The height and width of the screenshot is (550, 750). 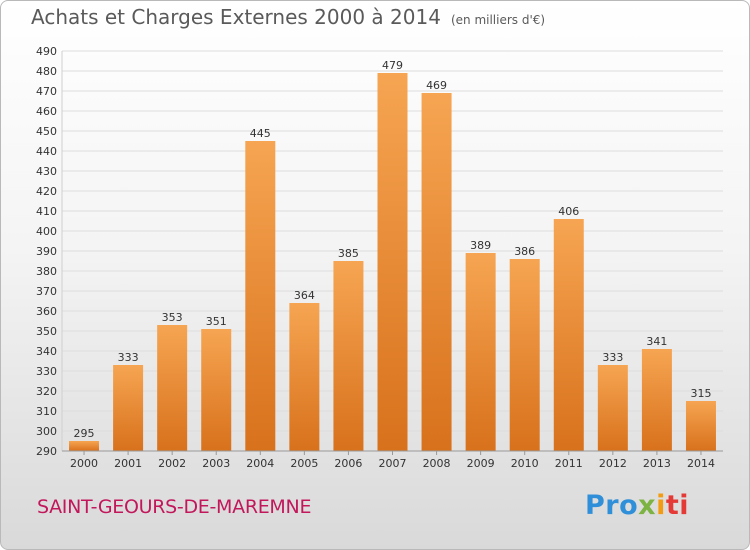 I want to click on bar-value-label: 364, so click(x=304, y=295).